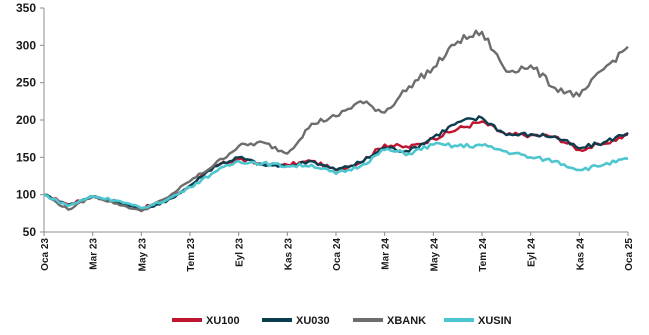 This screenshot has width=649, height=335. Describe the element at coordinates (26, 45) in the screenshot. I see `y-tick-label: 300` at that location.